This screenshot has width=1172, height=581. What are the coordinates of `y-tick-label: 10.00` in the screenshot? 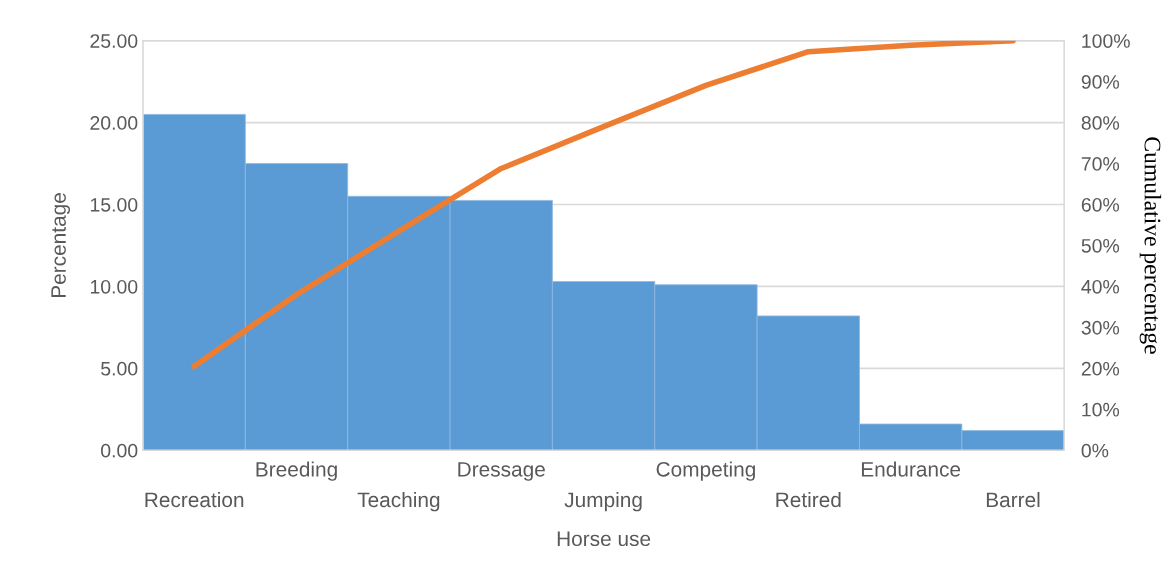 It's located at (114, 286).